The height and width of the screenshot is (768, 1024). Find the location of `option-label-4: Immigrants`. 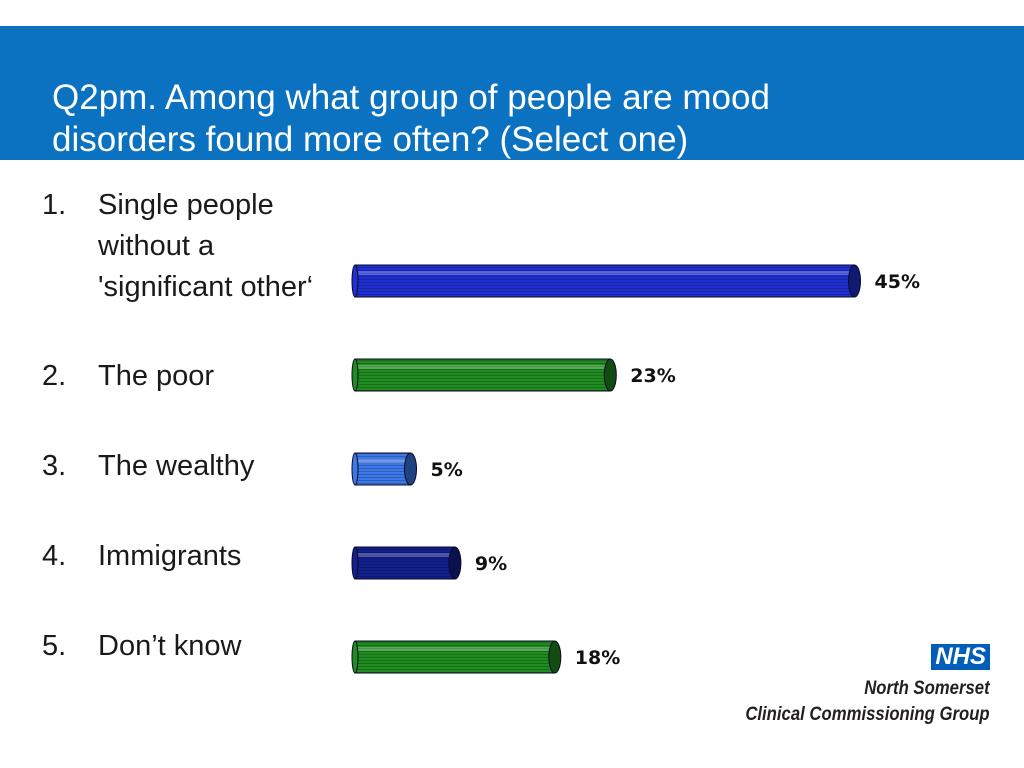

option-label-4: Immigrants is located at coordinates (170, 556).